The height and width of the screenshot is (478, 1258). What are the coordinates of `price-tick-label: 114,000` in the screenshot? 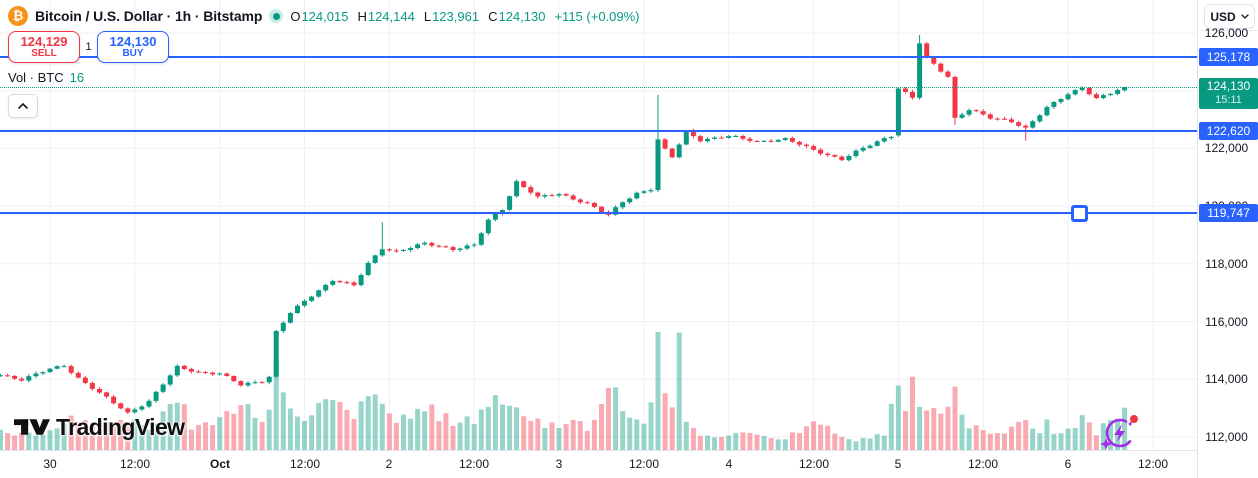 It's located at (1226, 379).